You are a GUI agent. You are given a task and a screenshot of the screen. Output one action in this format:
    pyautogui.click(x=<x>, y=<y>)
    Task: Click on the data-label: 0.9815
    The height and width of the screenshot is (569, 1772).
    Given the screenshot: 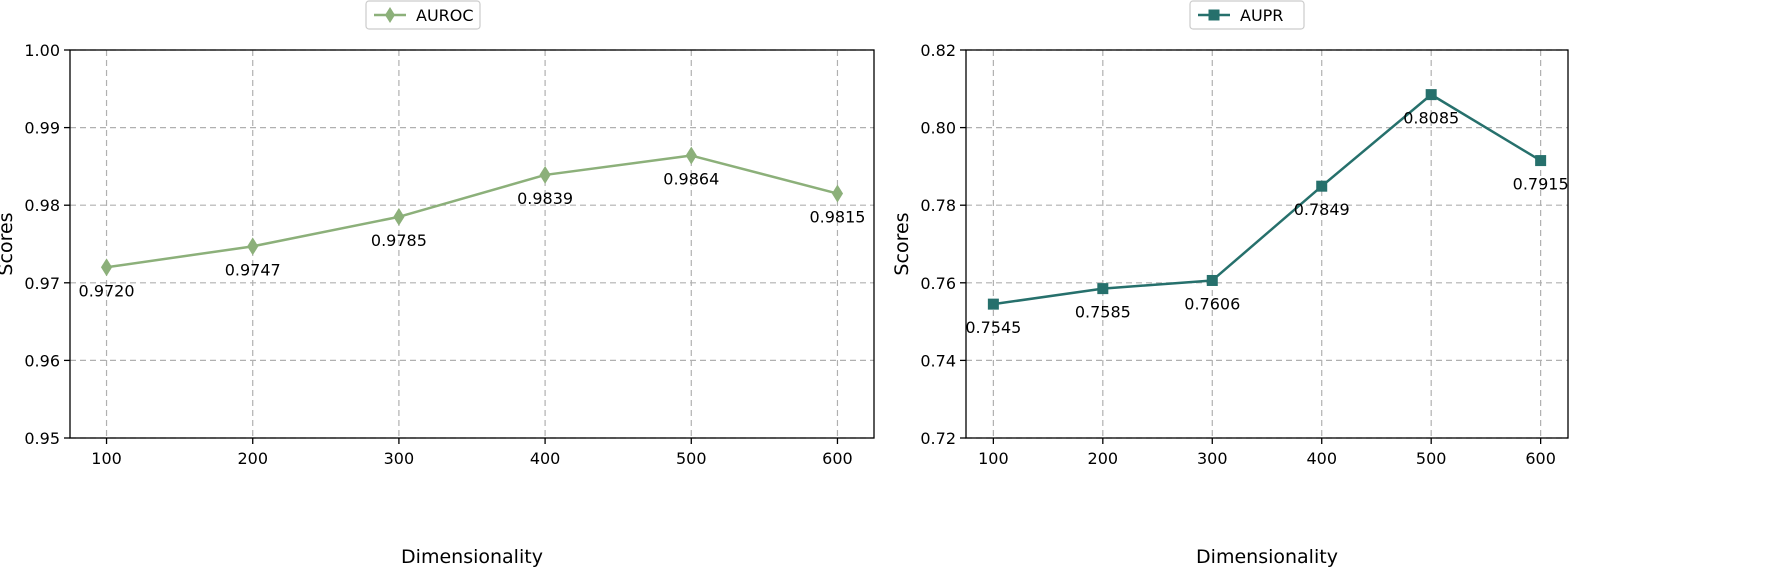 What is the action you would take?
    pyautogui.click(x=837, y=217)
    